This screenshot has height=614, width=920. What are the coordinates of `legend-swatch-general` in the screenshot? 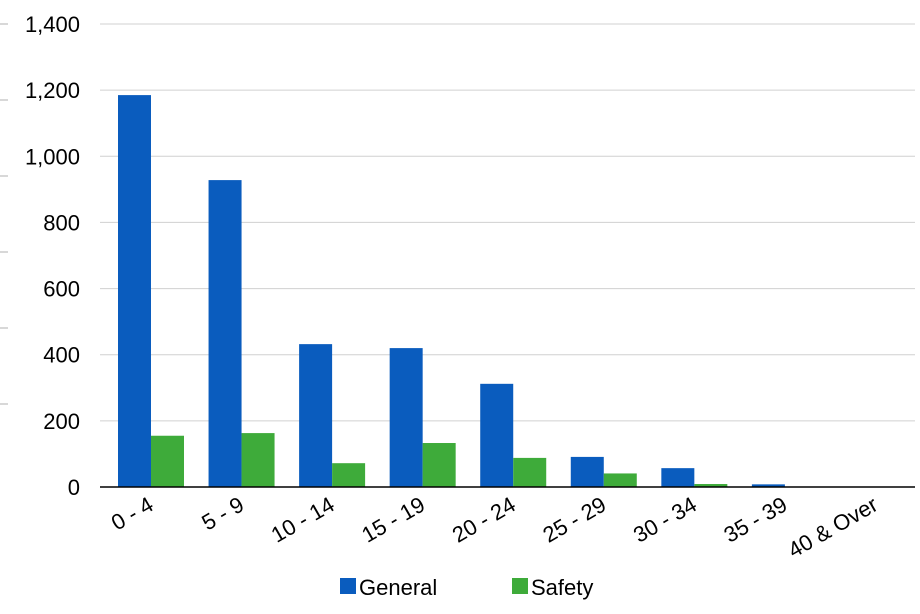 It's located at (348, 586).